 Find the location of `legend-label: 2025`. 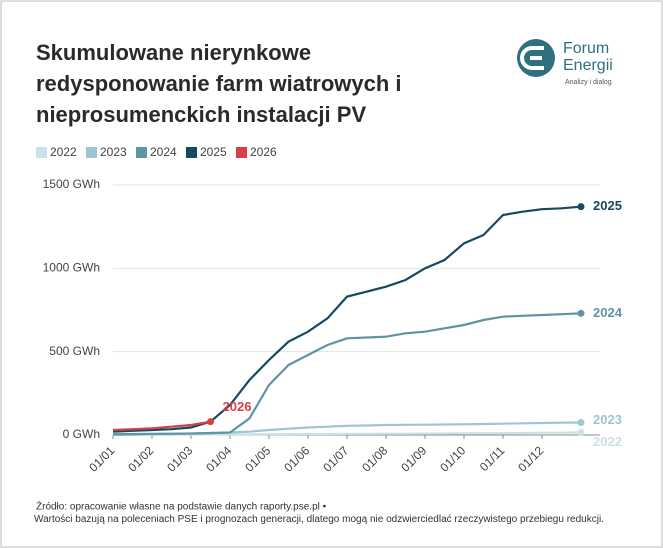

legend-label: 2025 is located at coordinates (213, 152).